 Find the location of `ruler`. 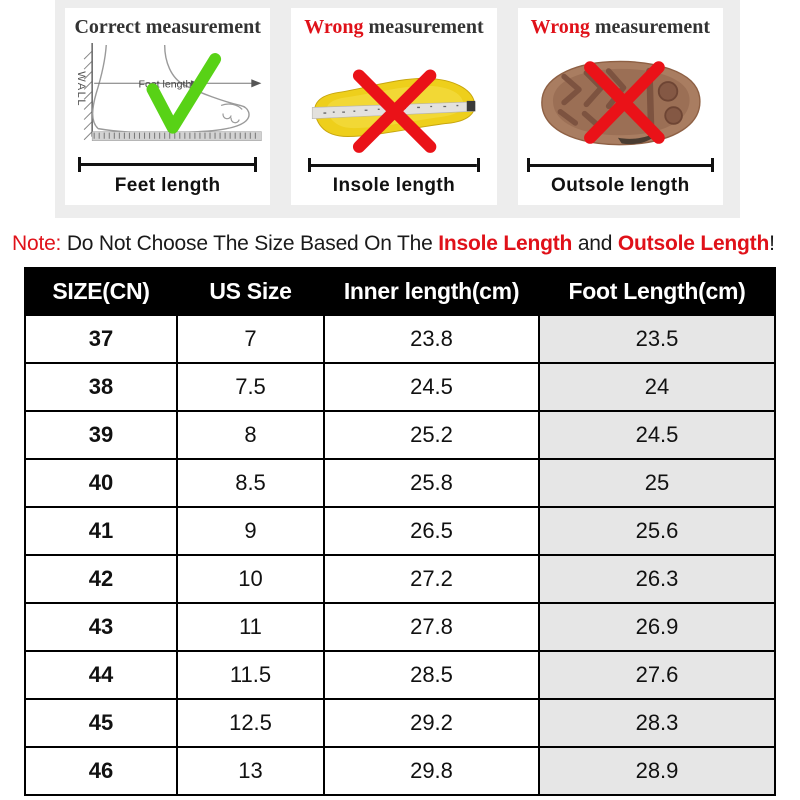

ruler is located at coordinates (176, 136).